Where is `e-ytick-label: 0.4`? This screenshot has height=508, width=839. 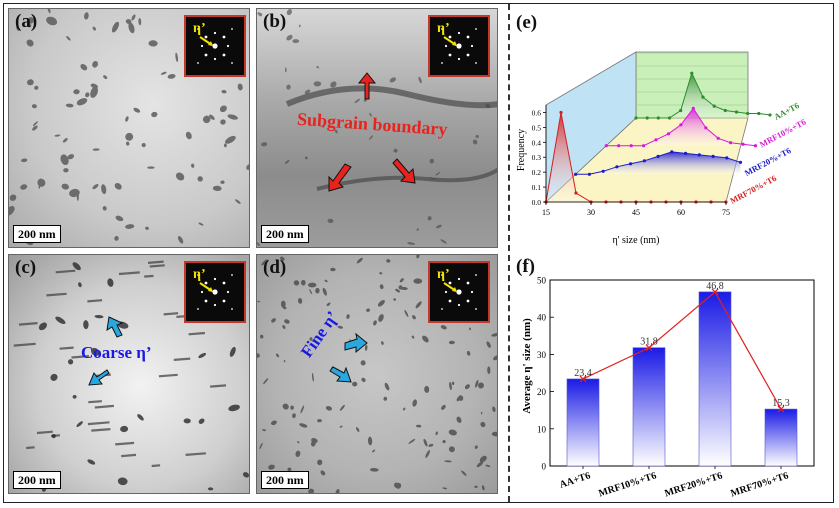 e-ytick-label: 0.4 is located at coordinates (537, 142).